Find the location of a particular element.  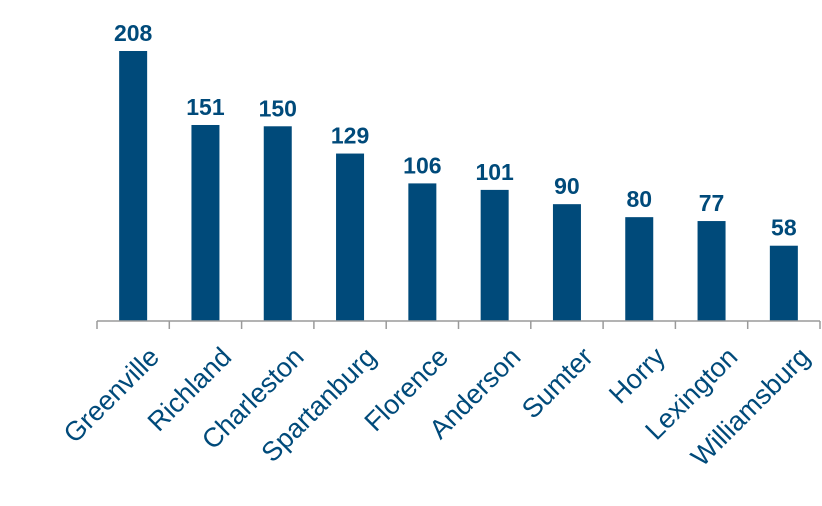

bar-williamsburg is located at coordinates (783, 283).